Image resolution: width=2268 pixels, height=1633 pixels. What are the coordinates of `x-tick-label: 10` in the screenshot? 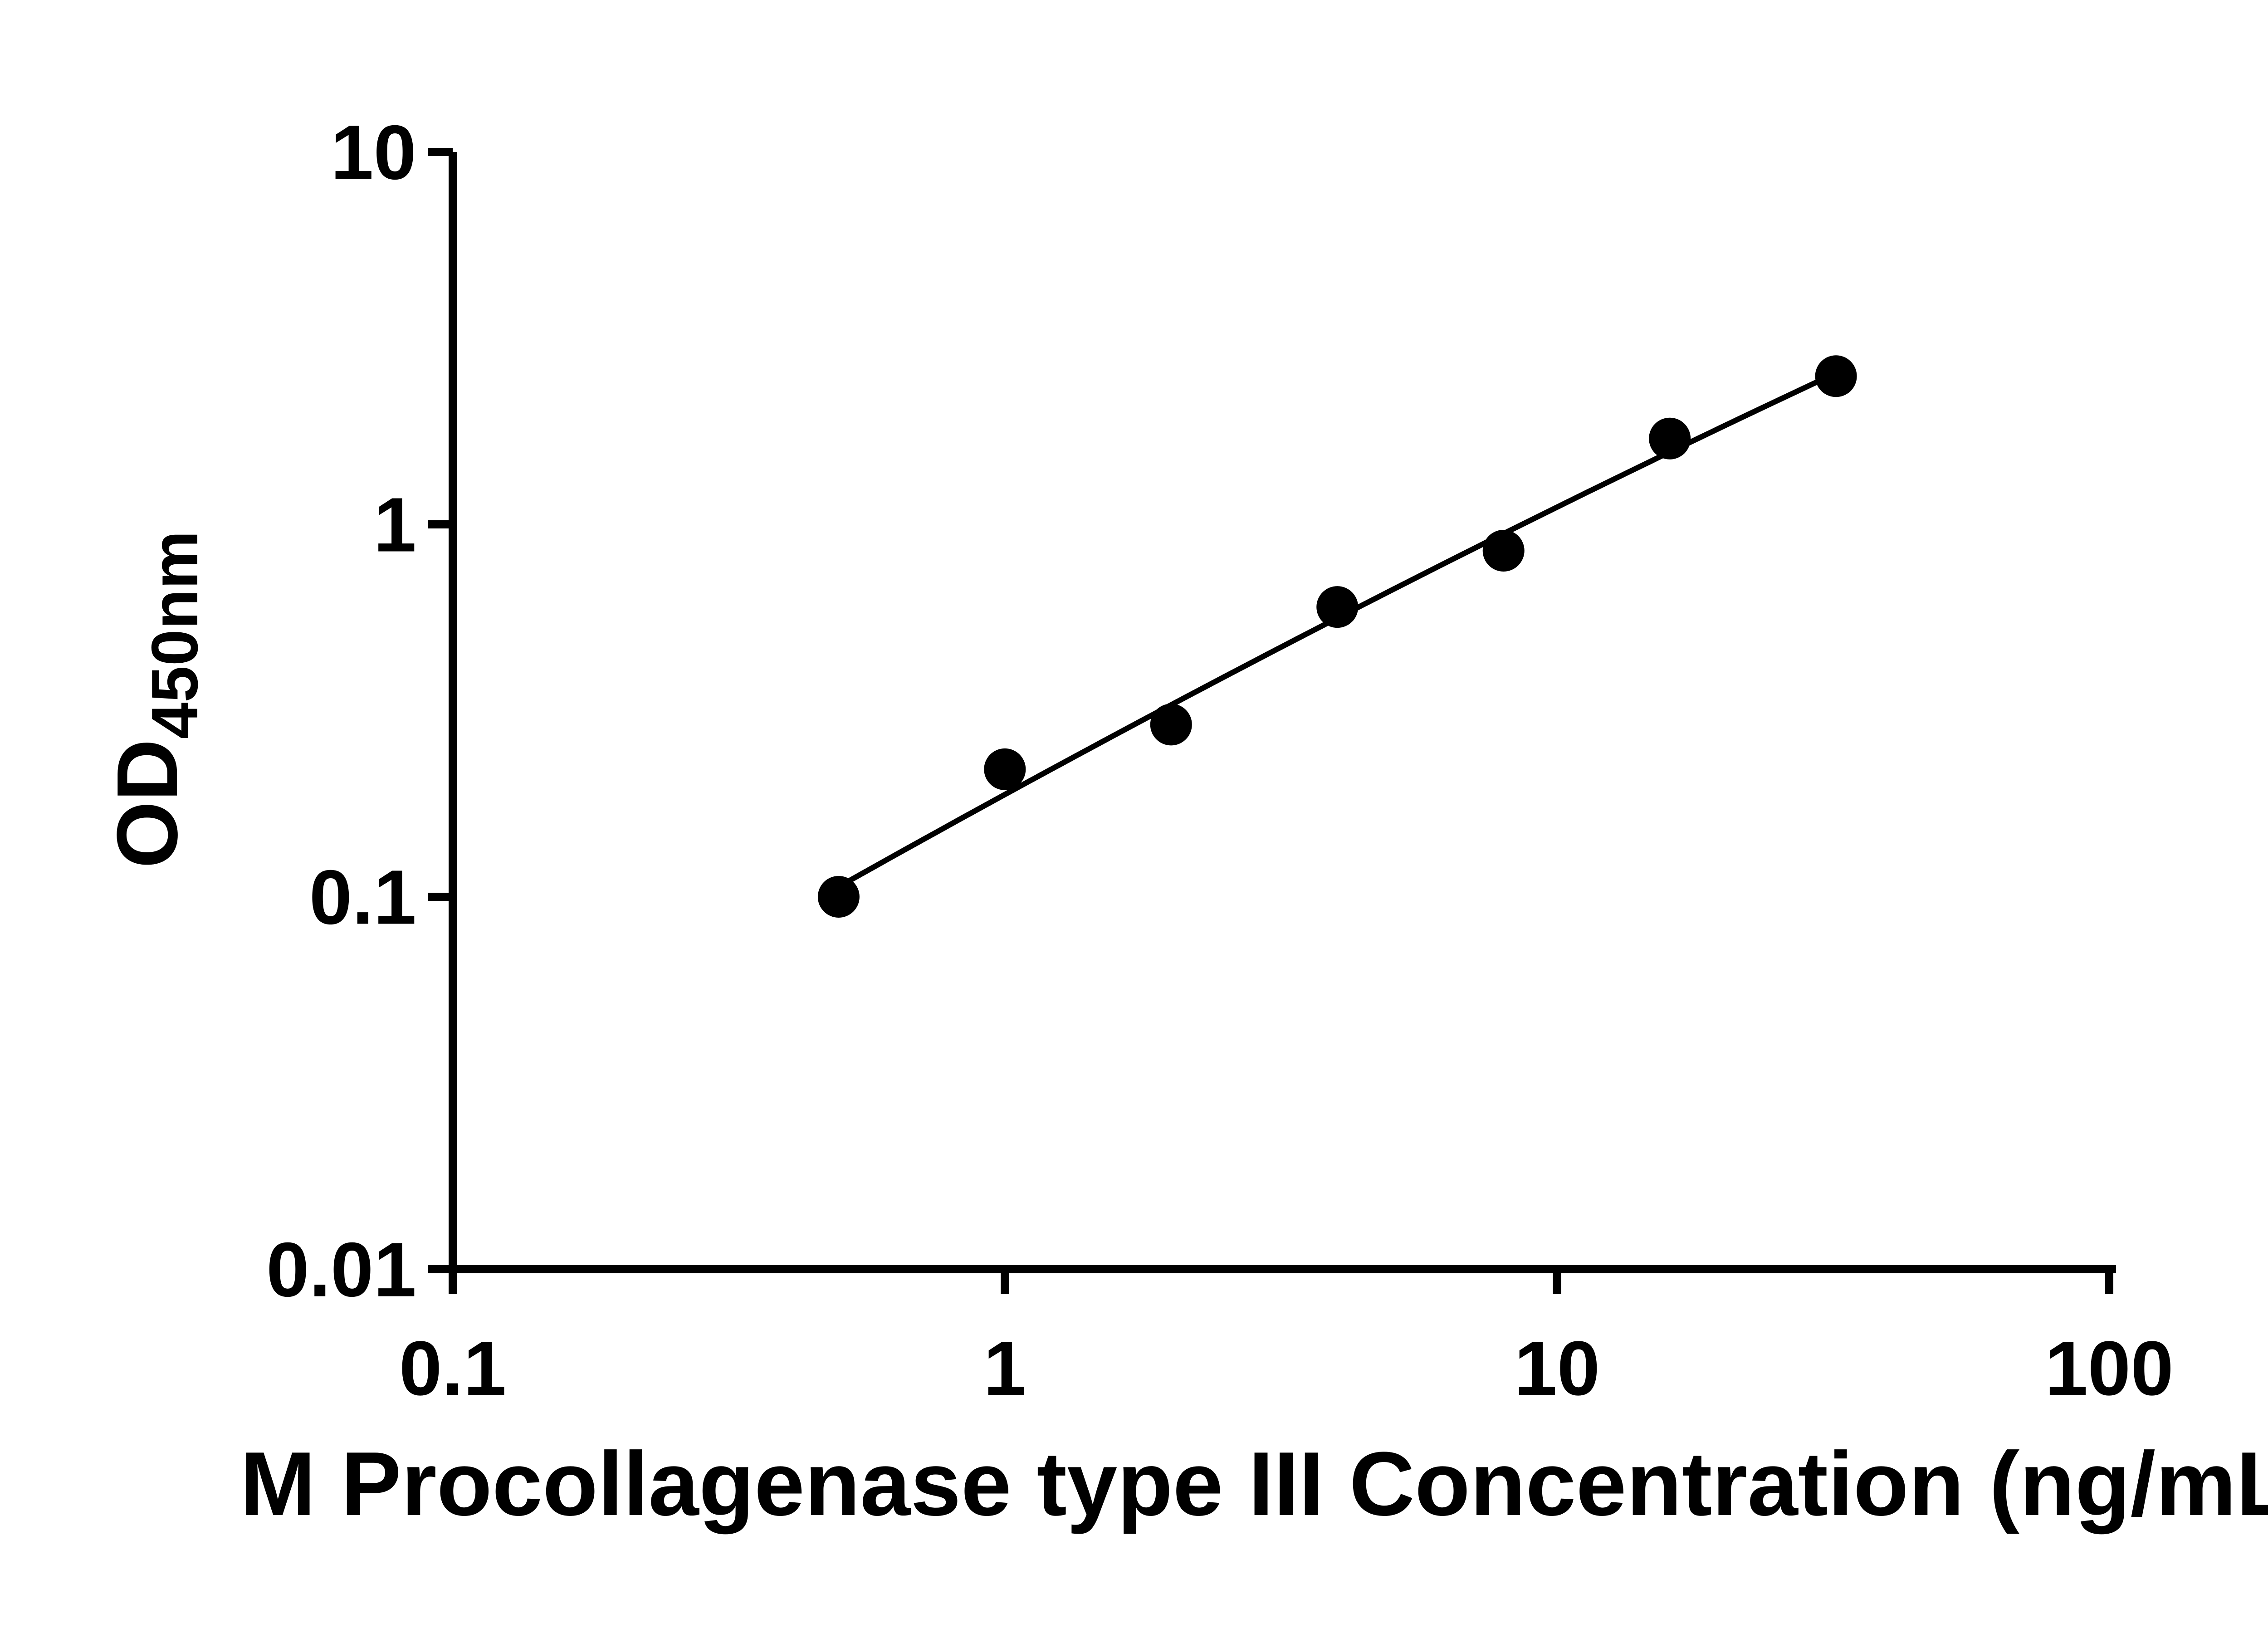 It's located at (1557, 1368).